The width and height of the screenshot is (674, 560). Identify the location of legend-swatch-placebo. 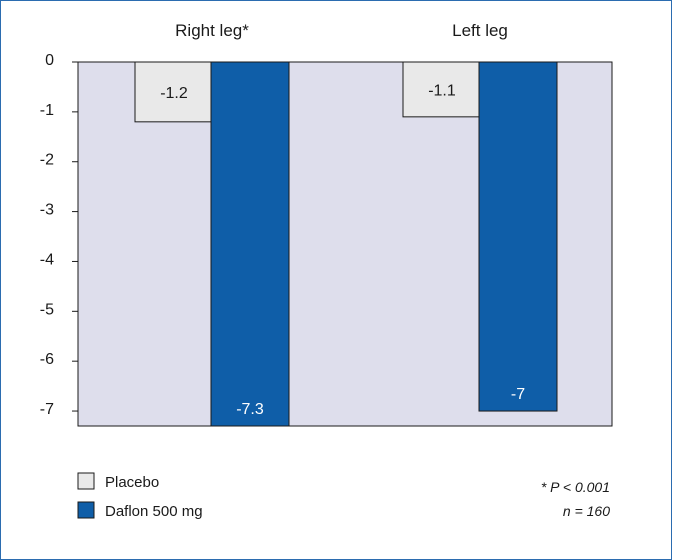
(86, 481).